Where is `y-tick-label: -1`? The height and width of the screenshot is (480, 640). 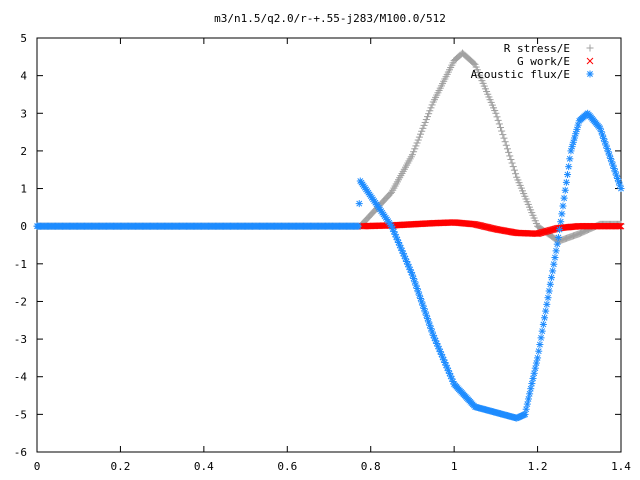 y-tick-label: -1 is located at coordinates (20, 264).